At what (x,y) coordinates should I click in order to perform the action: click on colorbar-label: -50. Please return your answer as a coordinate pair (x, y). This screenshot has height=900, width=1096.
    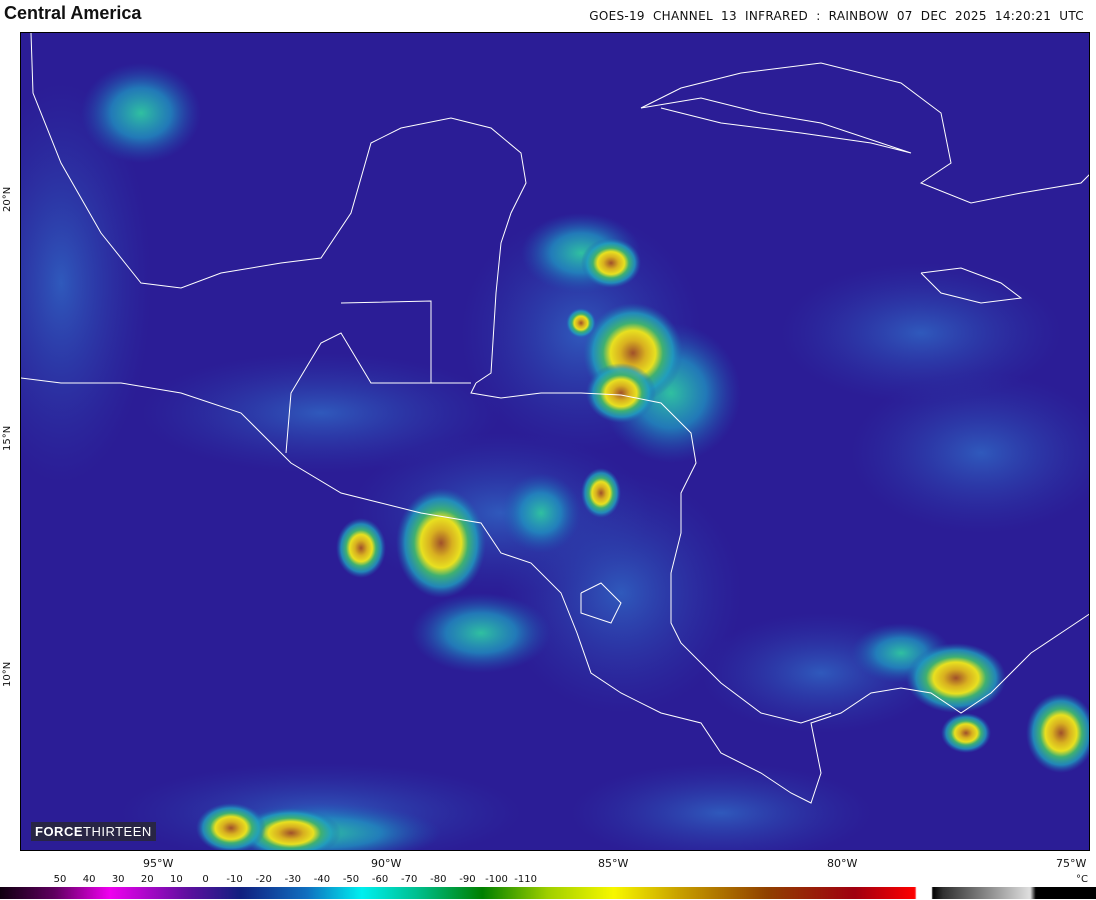
    Looking at the image, I should click on (351, 879).